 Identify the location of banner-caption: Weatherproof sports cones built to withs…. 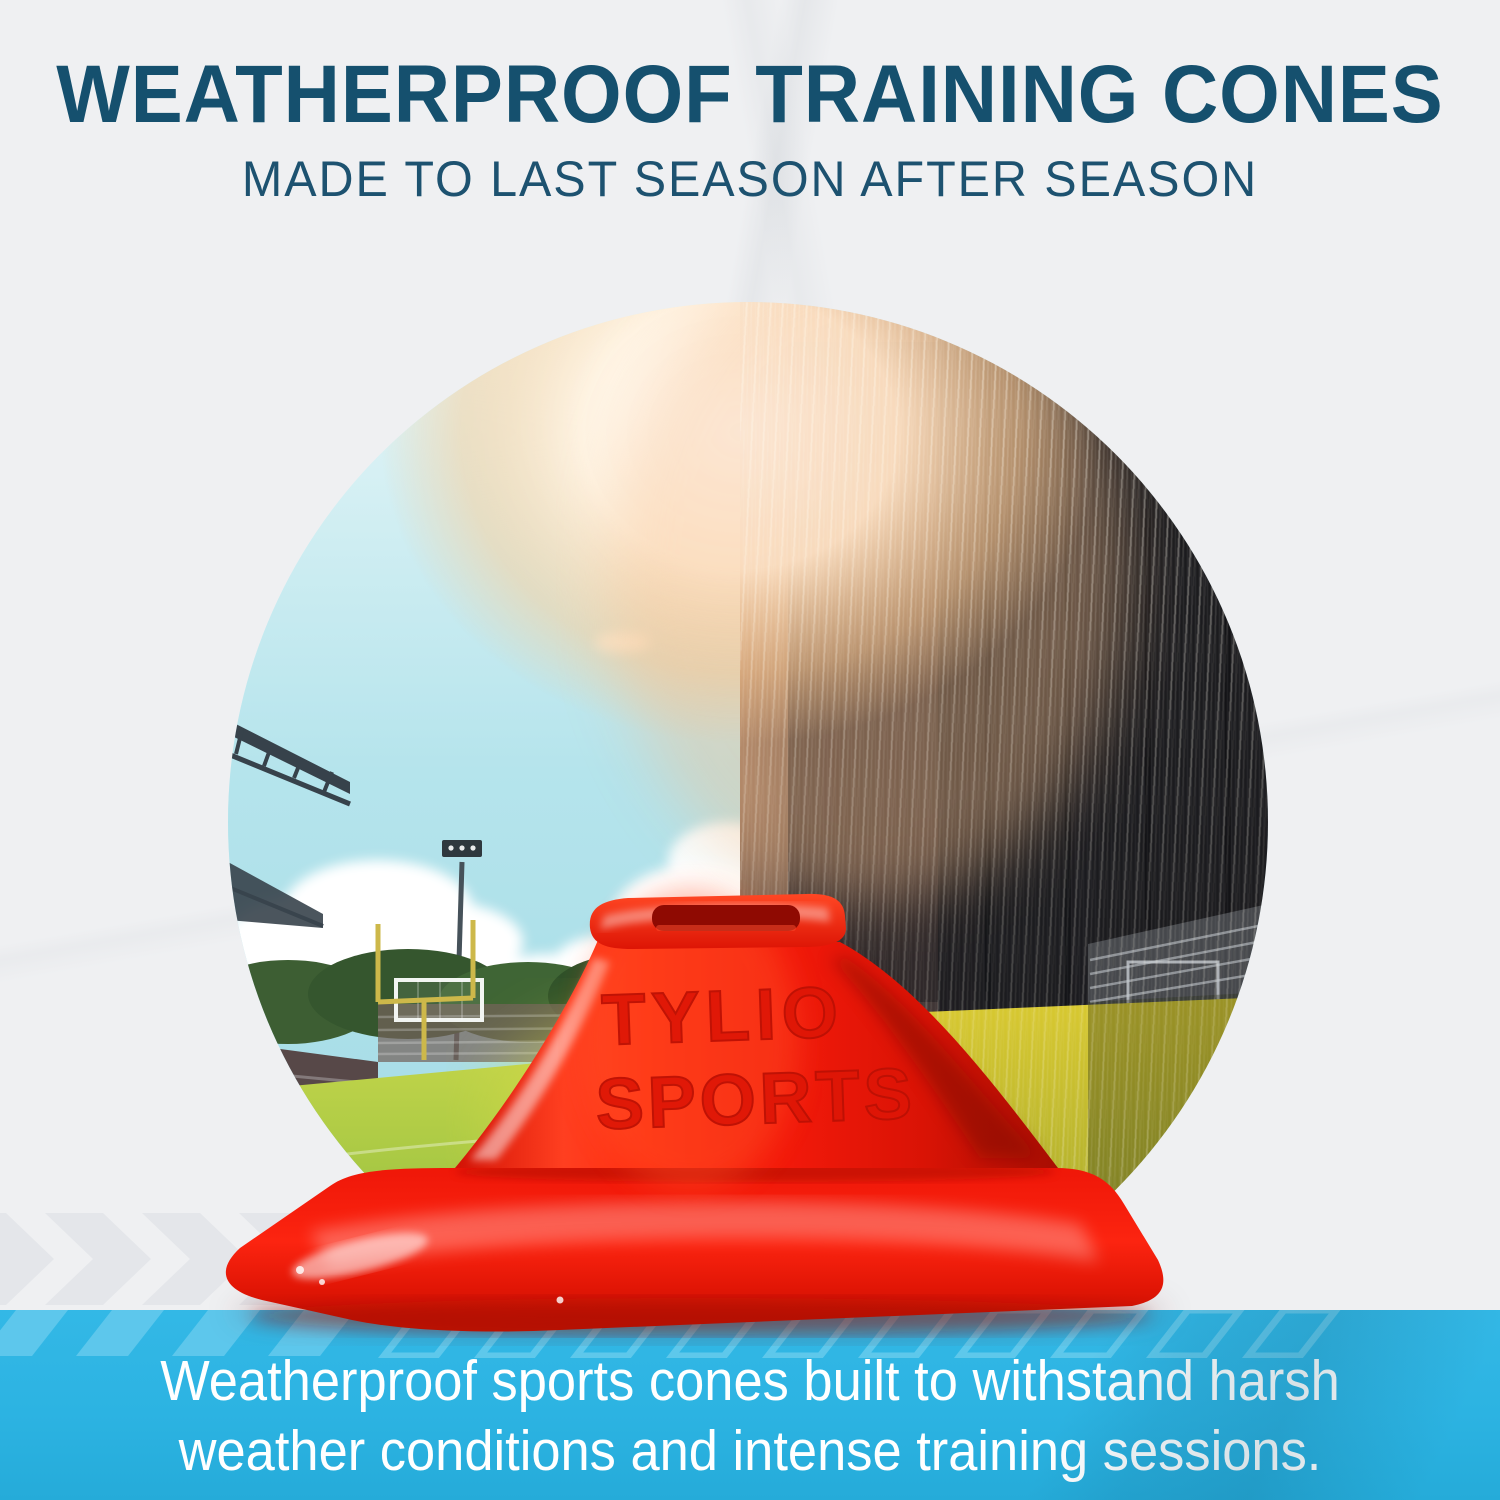
(750, 1416).